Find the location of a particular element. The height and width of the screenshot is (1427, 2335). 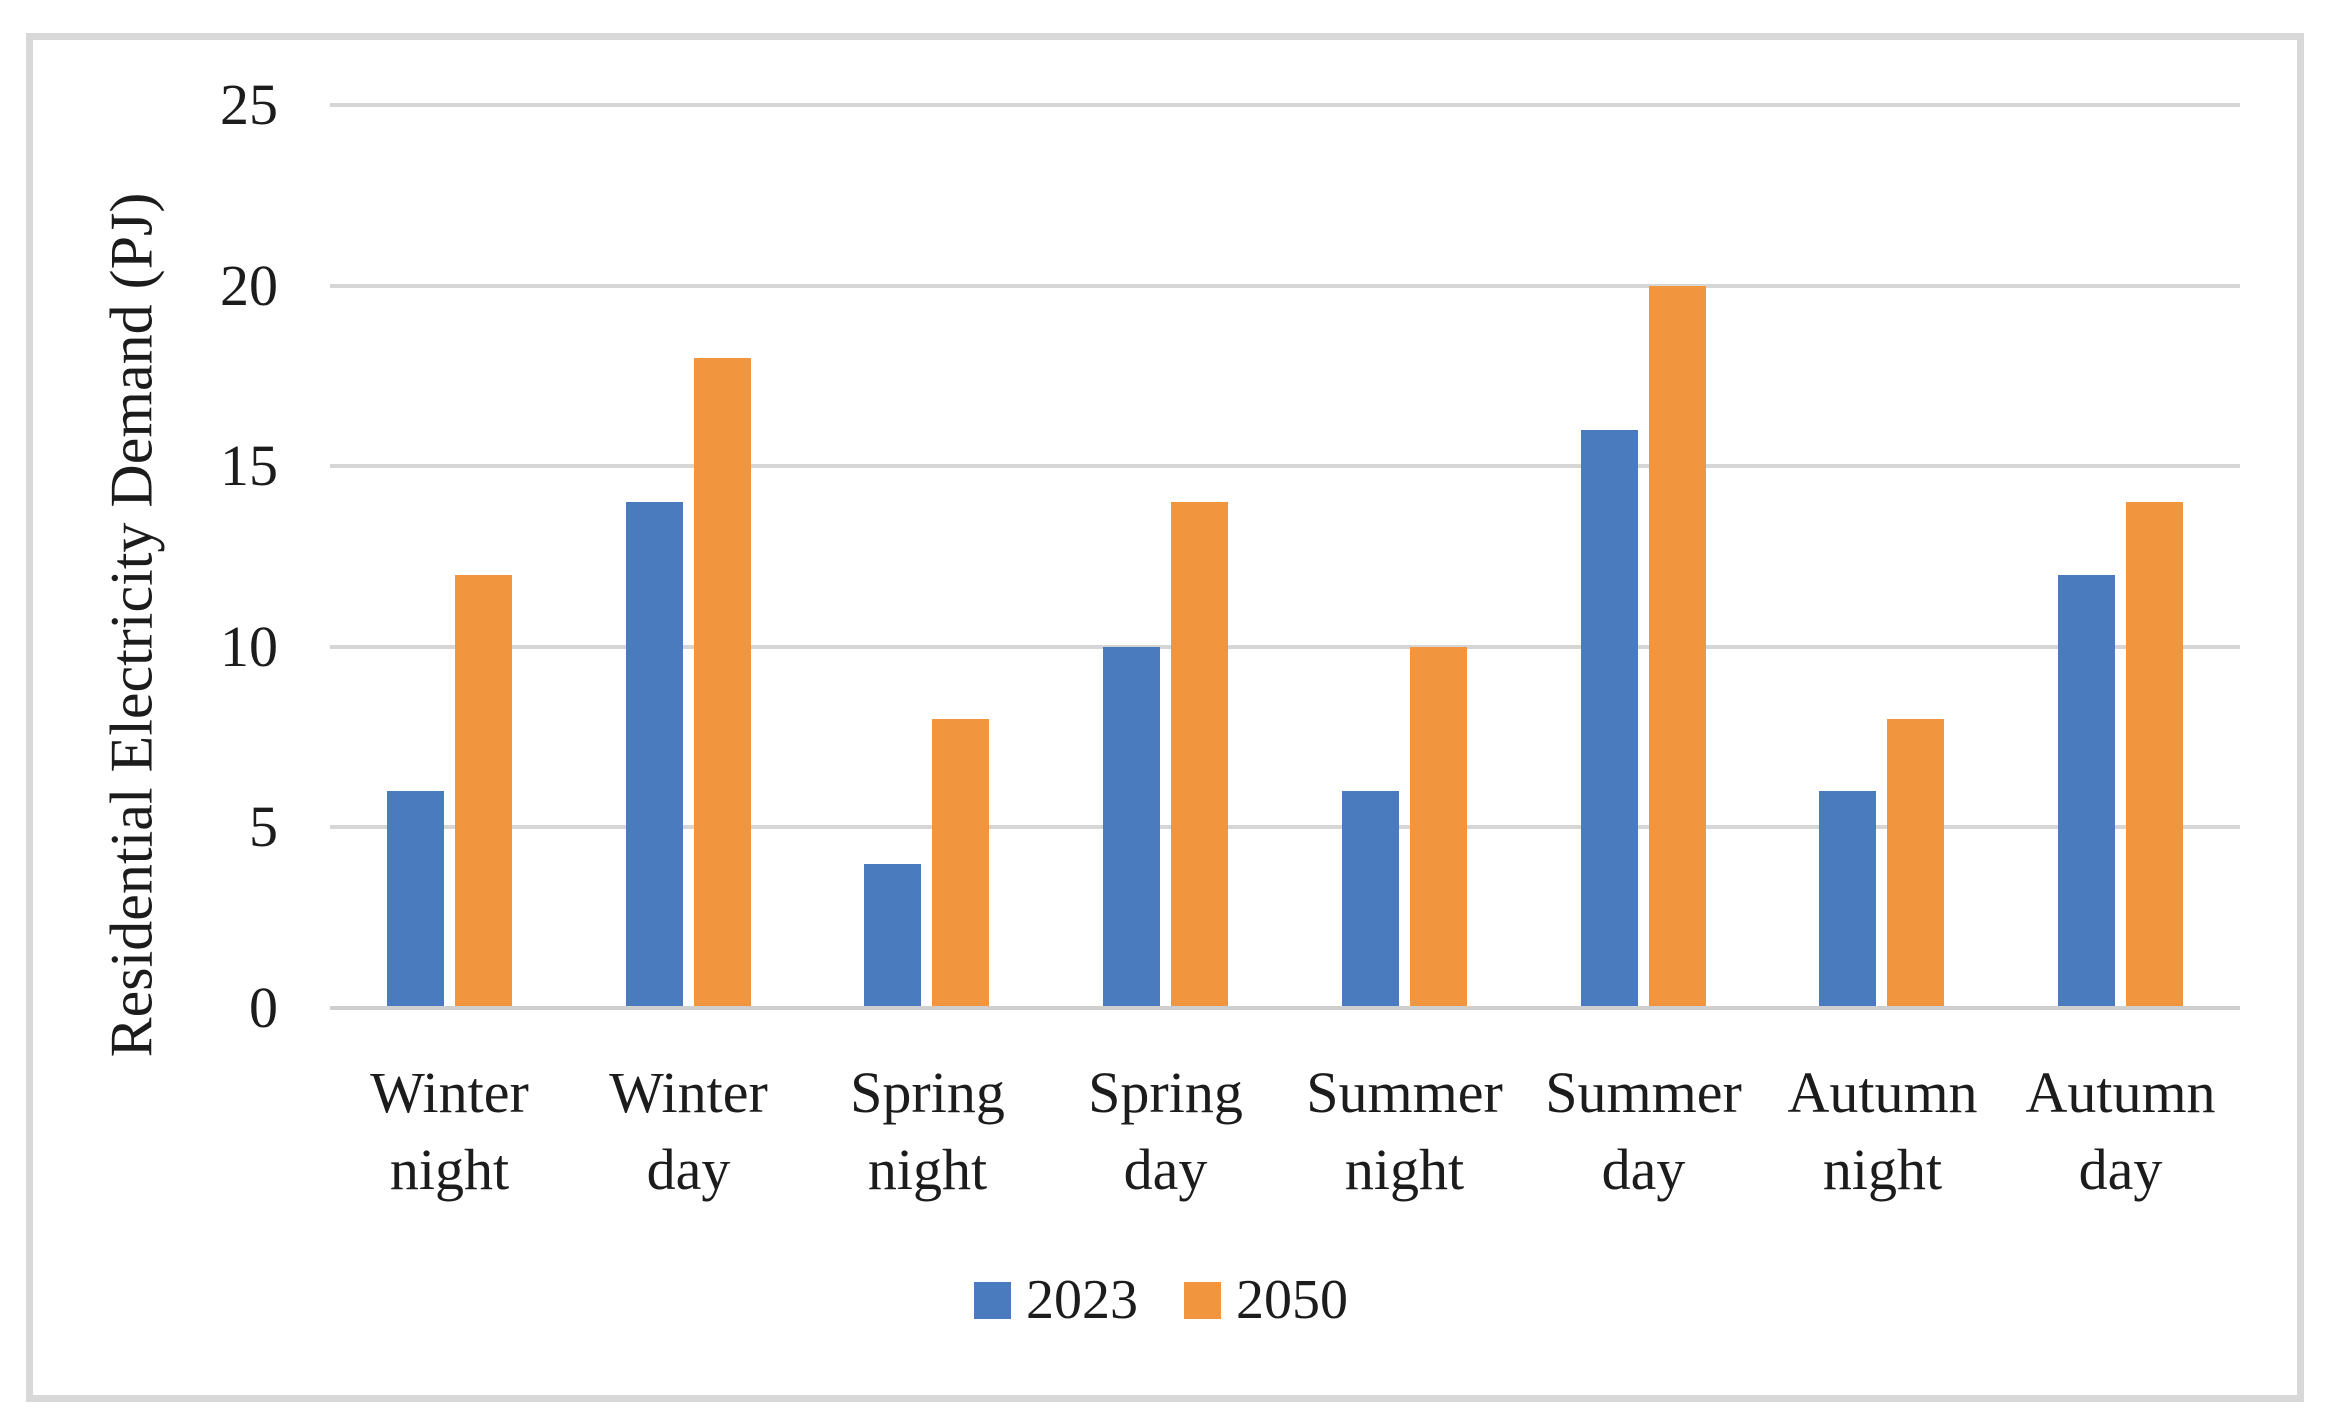

bar-2050-summer-day is located at coordinates (1677, 646).